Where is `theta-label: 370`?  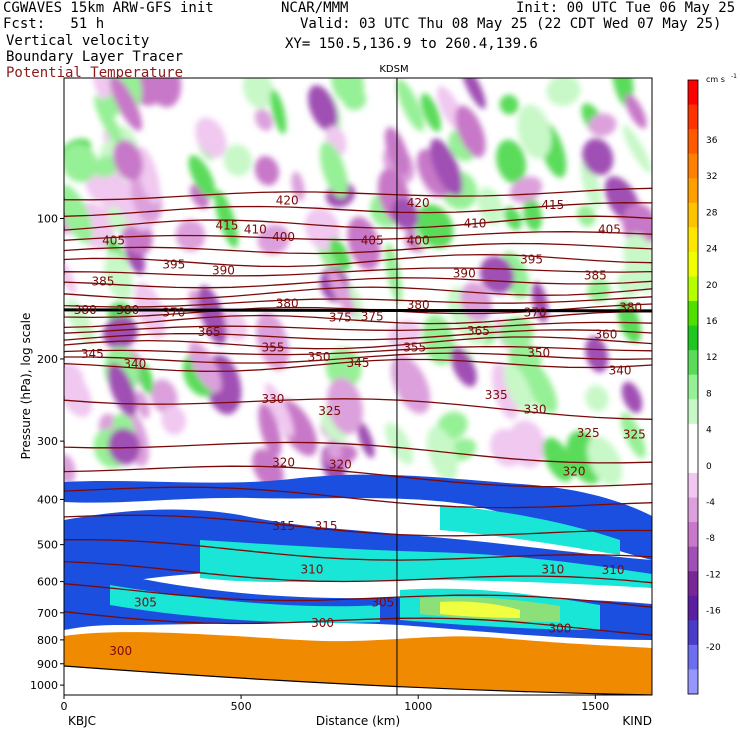
theta-label: 370 is located at coordinates (173, 313).